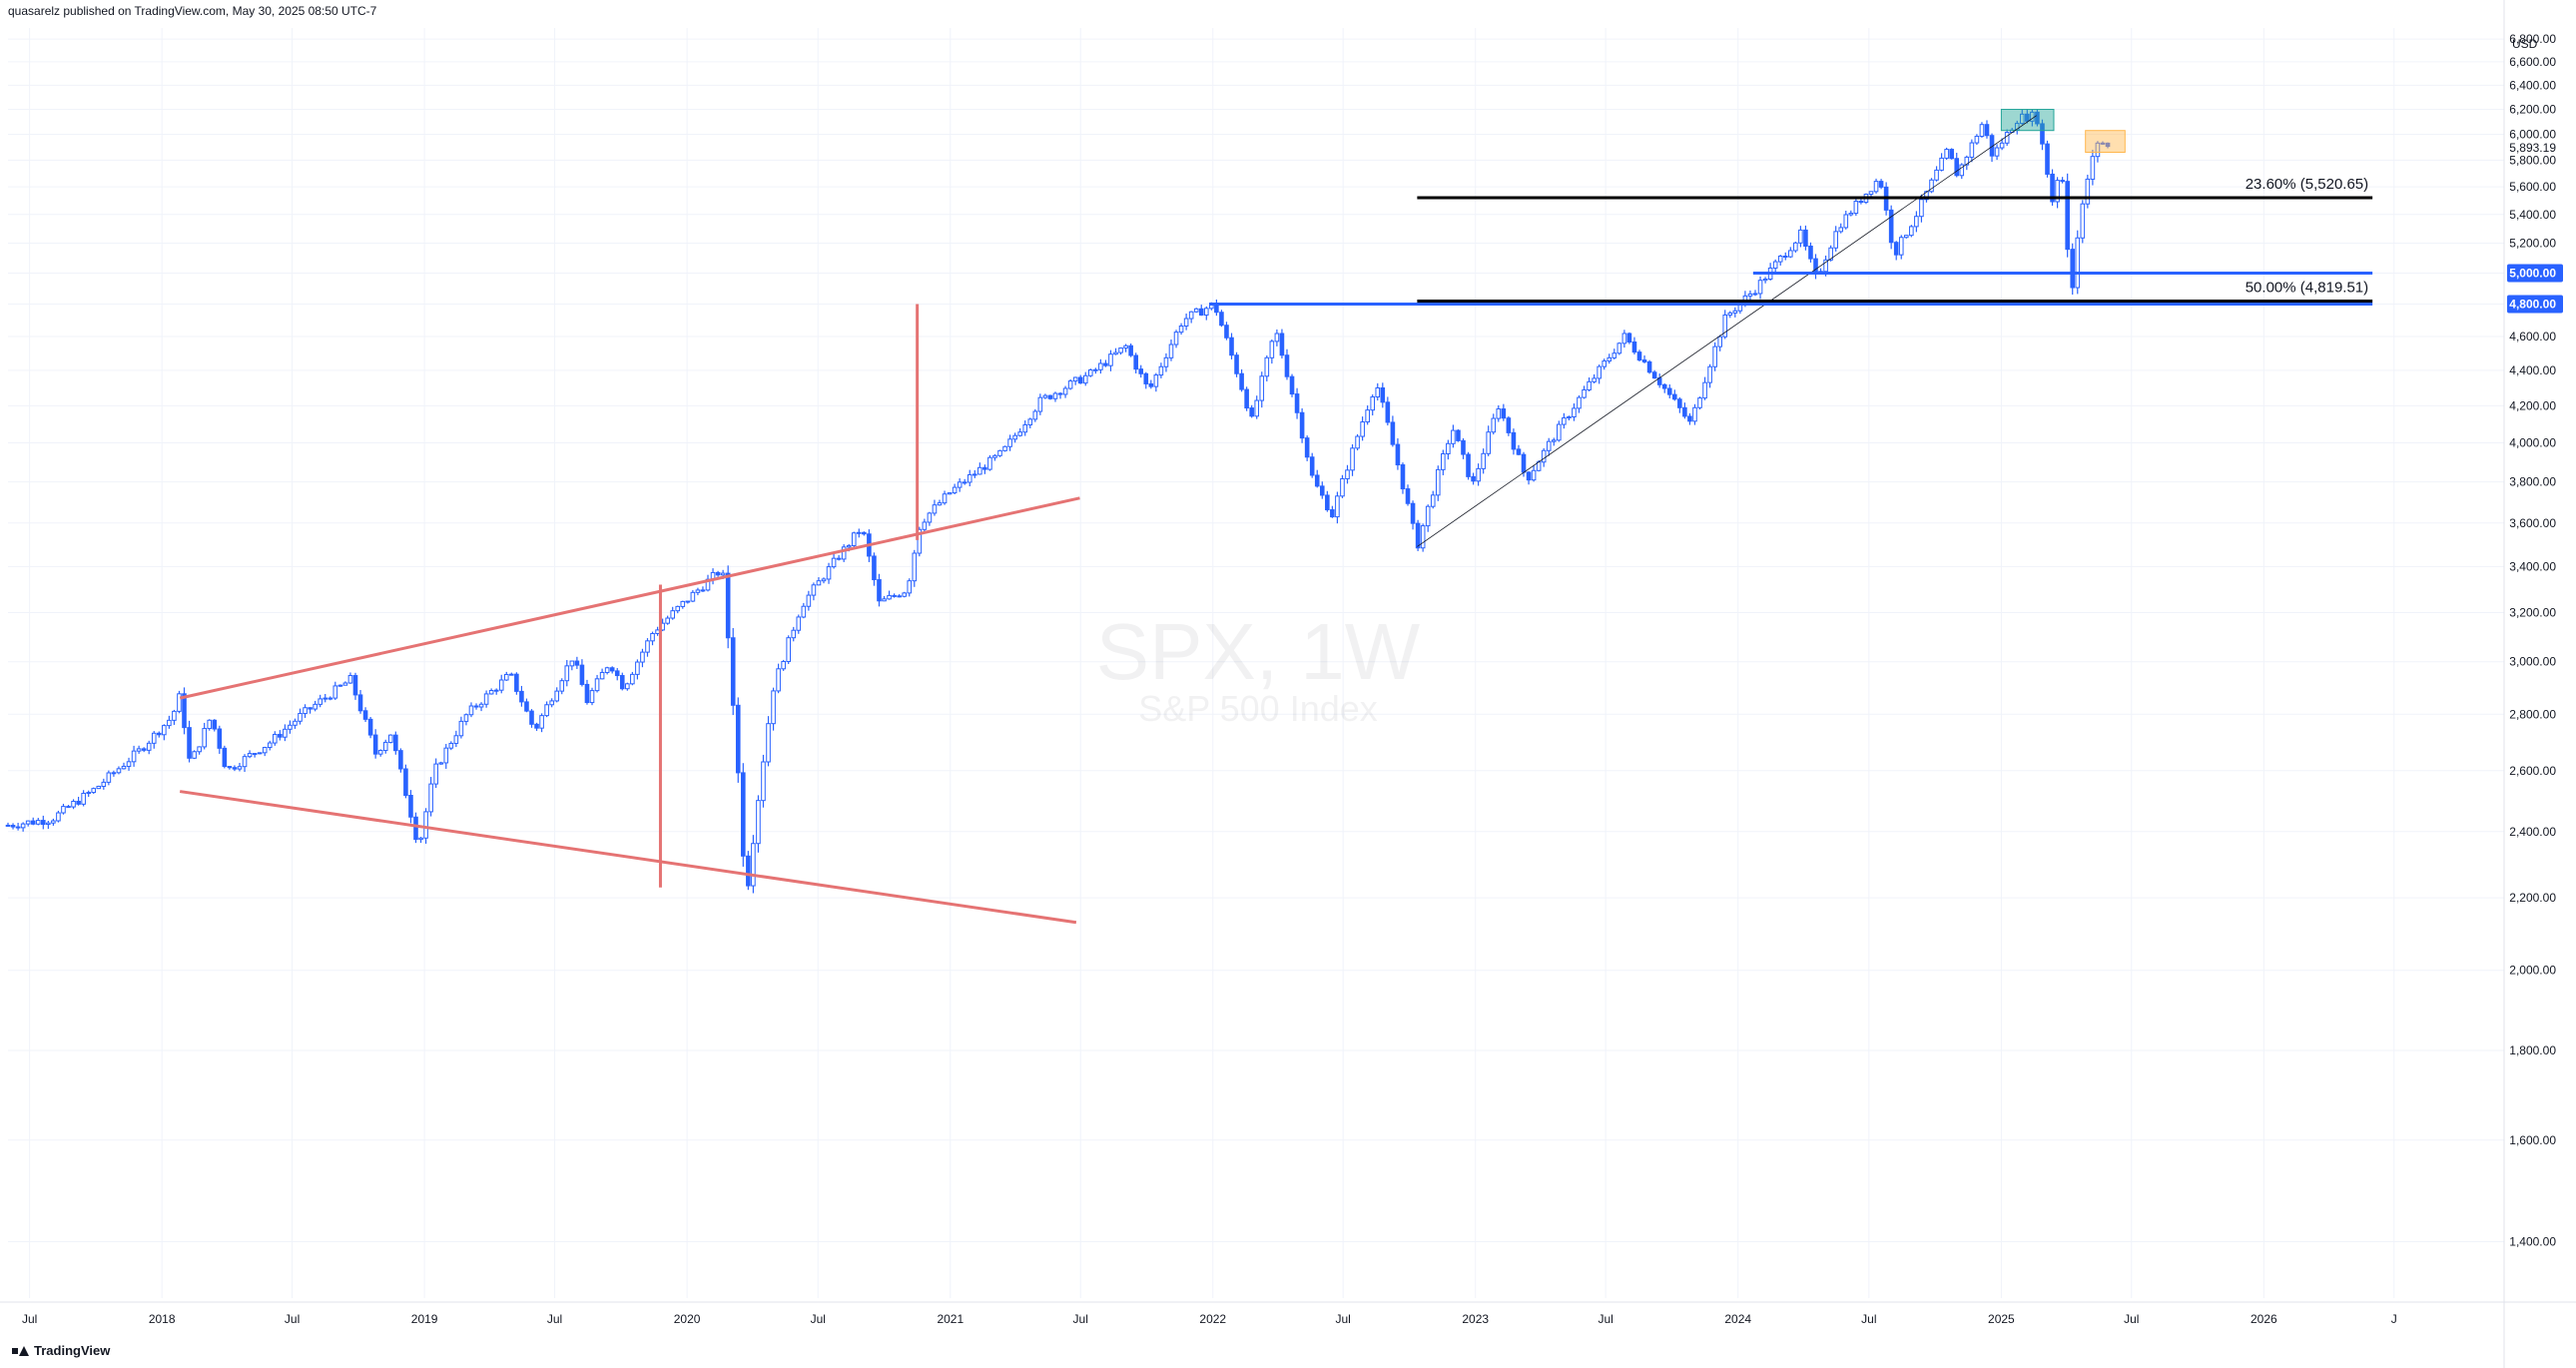 The image size is (2576, 1368). I want to click on y-tick-label: 3,000.00, so click(2533, 662).